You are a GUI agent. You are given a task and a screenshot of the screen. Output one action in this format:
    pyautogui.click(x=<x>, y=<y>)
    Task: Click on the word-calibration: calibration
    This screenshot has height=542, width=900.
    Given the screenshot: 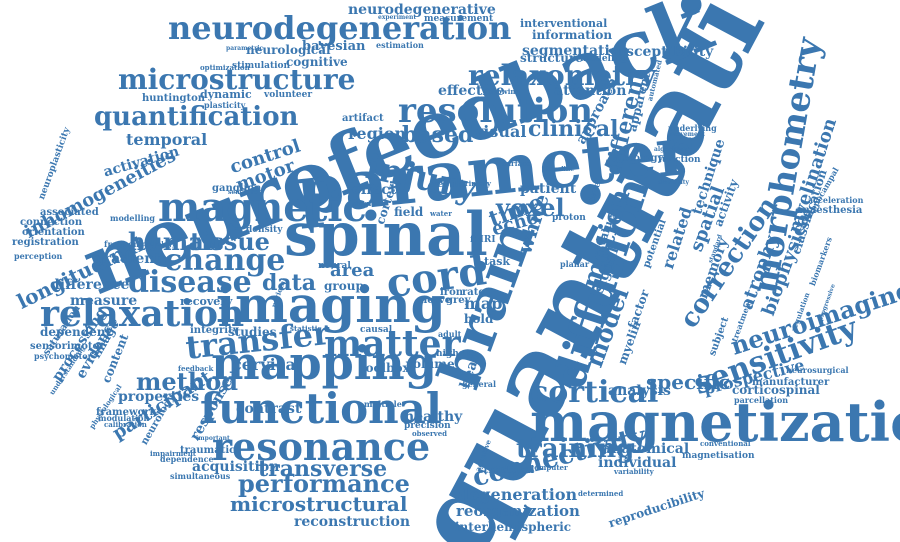 What is the action you would take?
    pyautogui.click(x=125, y=424)
    